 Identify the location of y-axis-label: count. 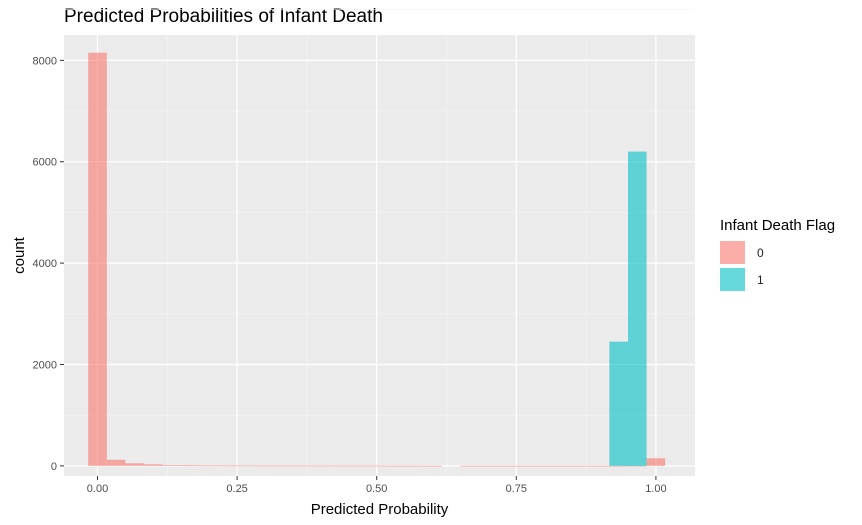
(19, 255).